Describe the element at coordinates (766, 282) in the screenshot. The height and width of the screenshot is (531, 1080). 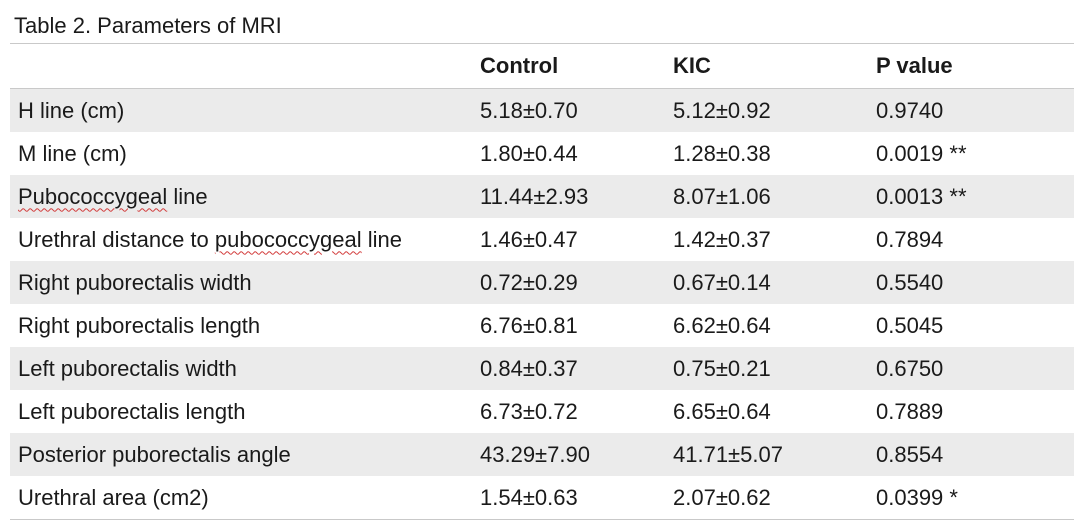
I see `kic-value: 0.67±0.14` at that location.